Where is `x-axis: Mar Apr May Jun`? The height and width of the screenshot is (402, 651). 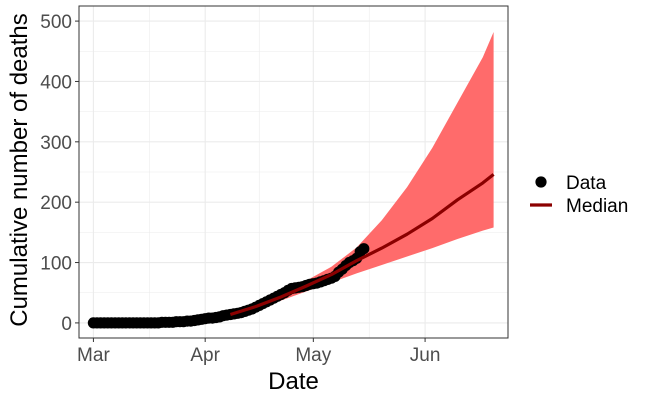 x-axis: Mar Apr May Jun is located at coordinates (258, 352).